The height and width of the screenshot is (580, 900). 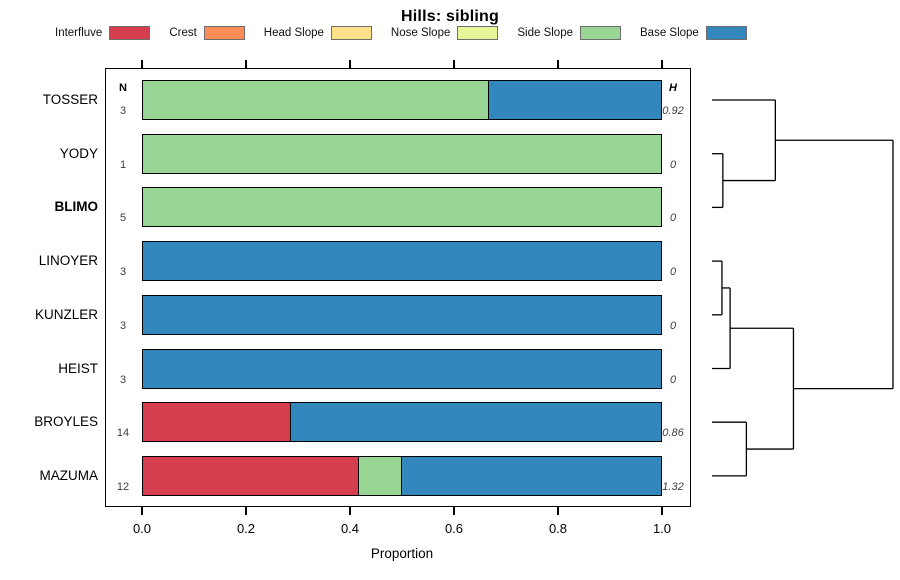 I want to click on bar-yody, so click(x=402, y=153).